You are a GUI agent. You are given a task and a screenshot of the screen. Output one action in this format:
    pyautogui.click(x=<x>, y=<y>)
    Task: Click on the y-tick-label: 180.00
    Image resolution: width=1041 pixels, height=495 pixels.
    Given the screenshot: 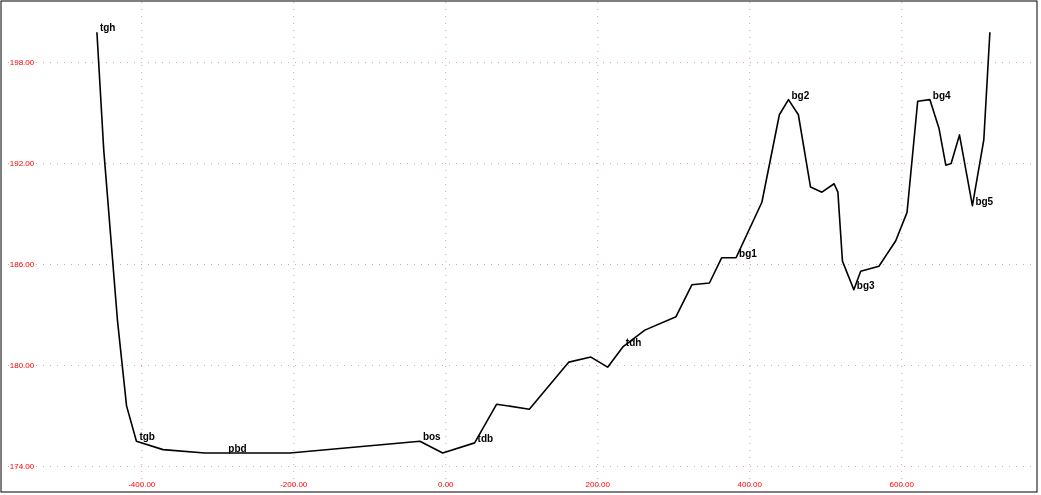 What is the action you would take?
    pyautogui.click(x=22, y=366)
    